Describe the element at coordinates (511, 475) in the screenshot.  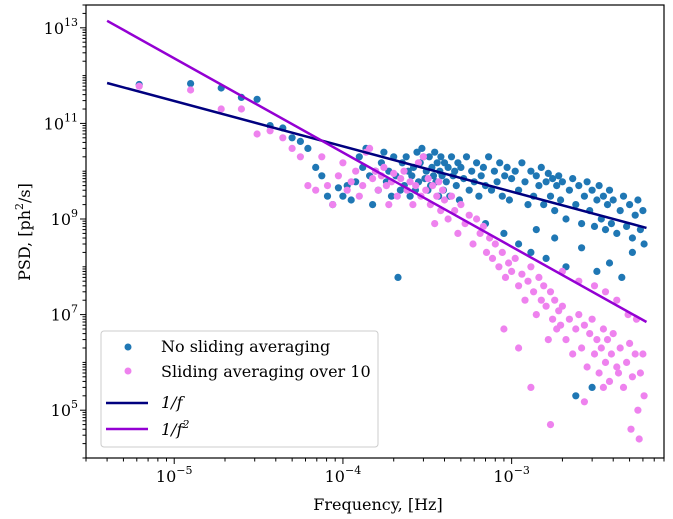
I see `x-tick-label: 10−3` at that location.